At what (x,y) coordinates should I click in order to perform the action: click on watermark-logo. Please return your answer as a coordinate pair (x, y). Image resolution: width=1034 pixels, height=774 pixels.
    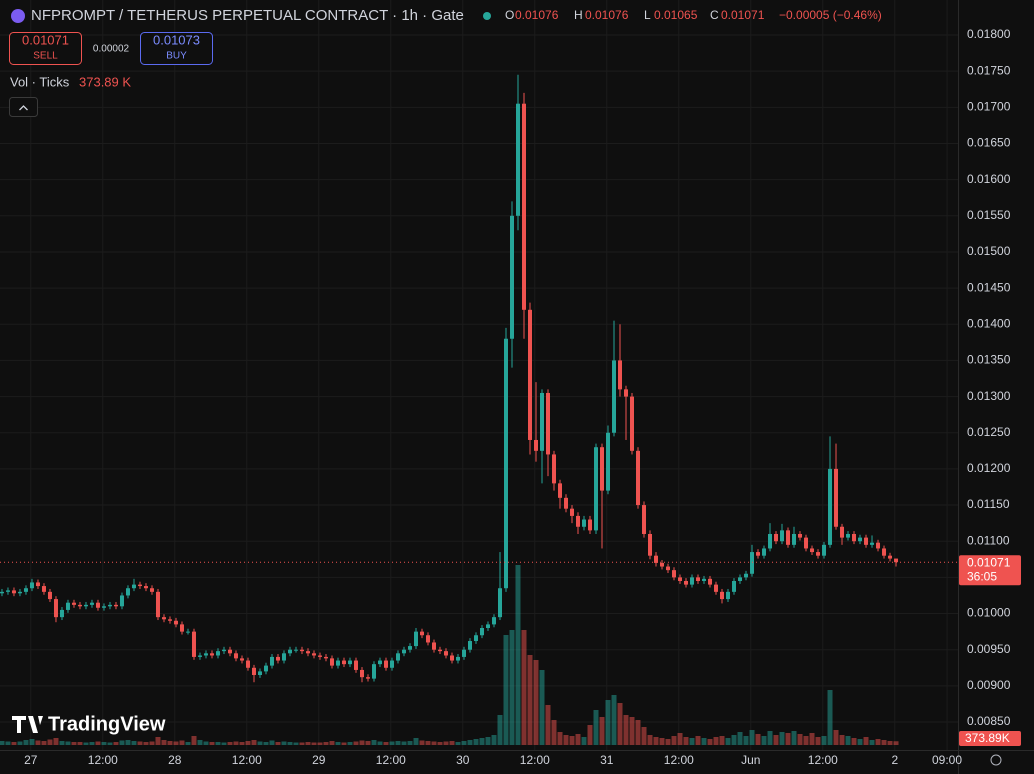
    Looking at the image, I should click on (27, 724).